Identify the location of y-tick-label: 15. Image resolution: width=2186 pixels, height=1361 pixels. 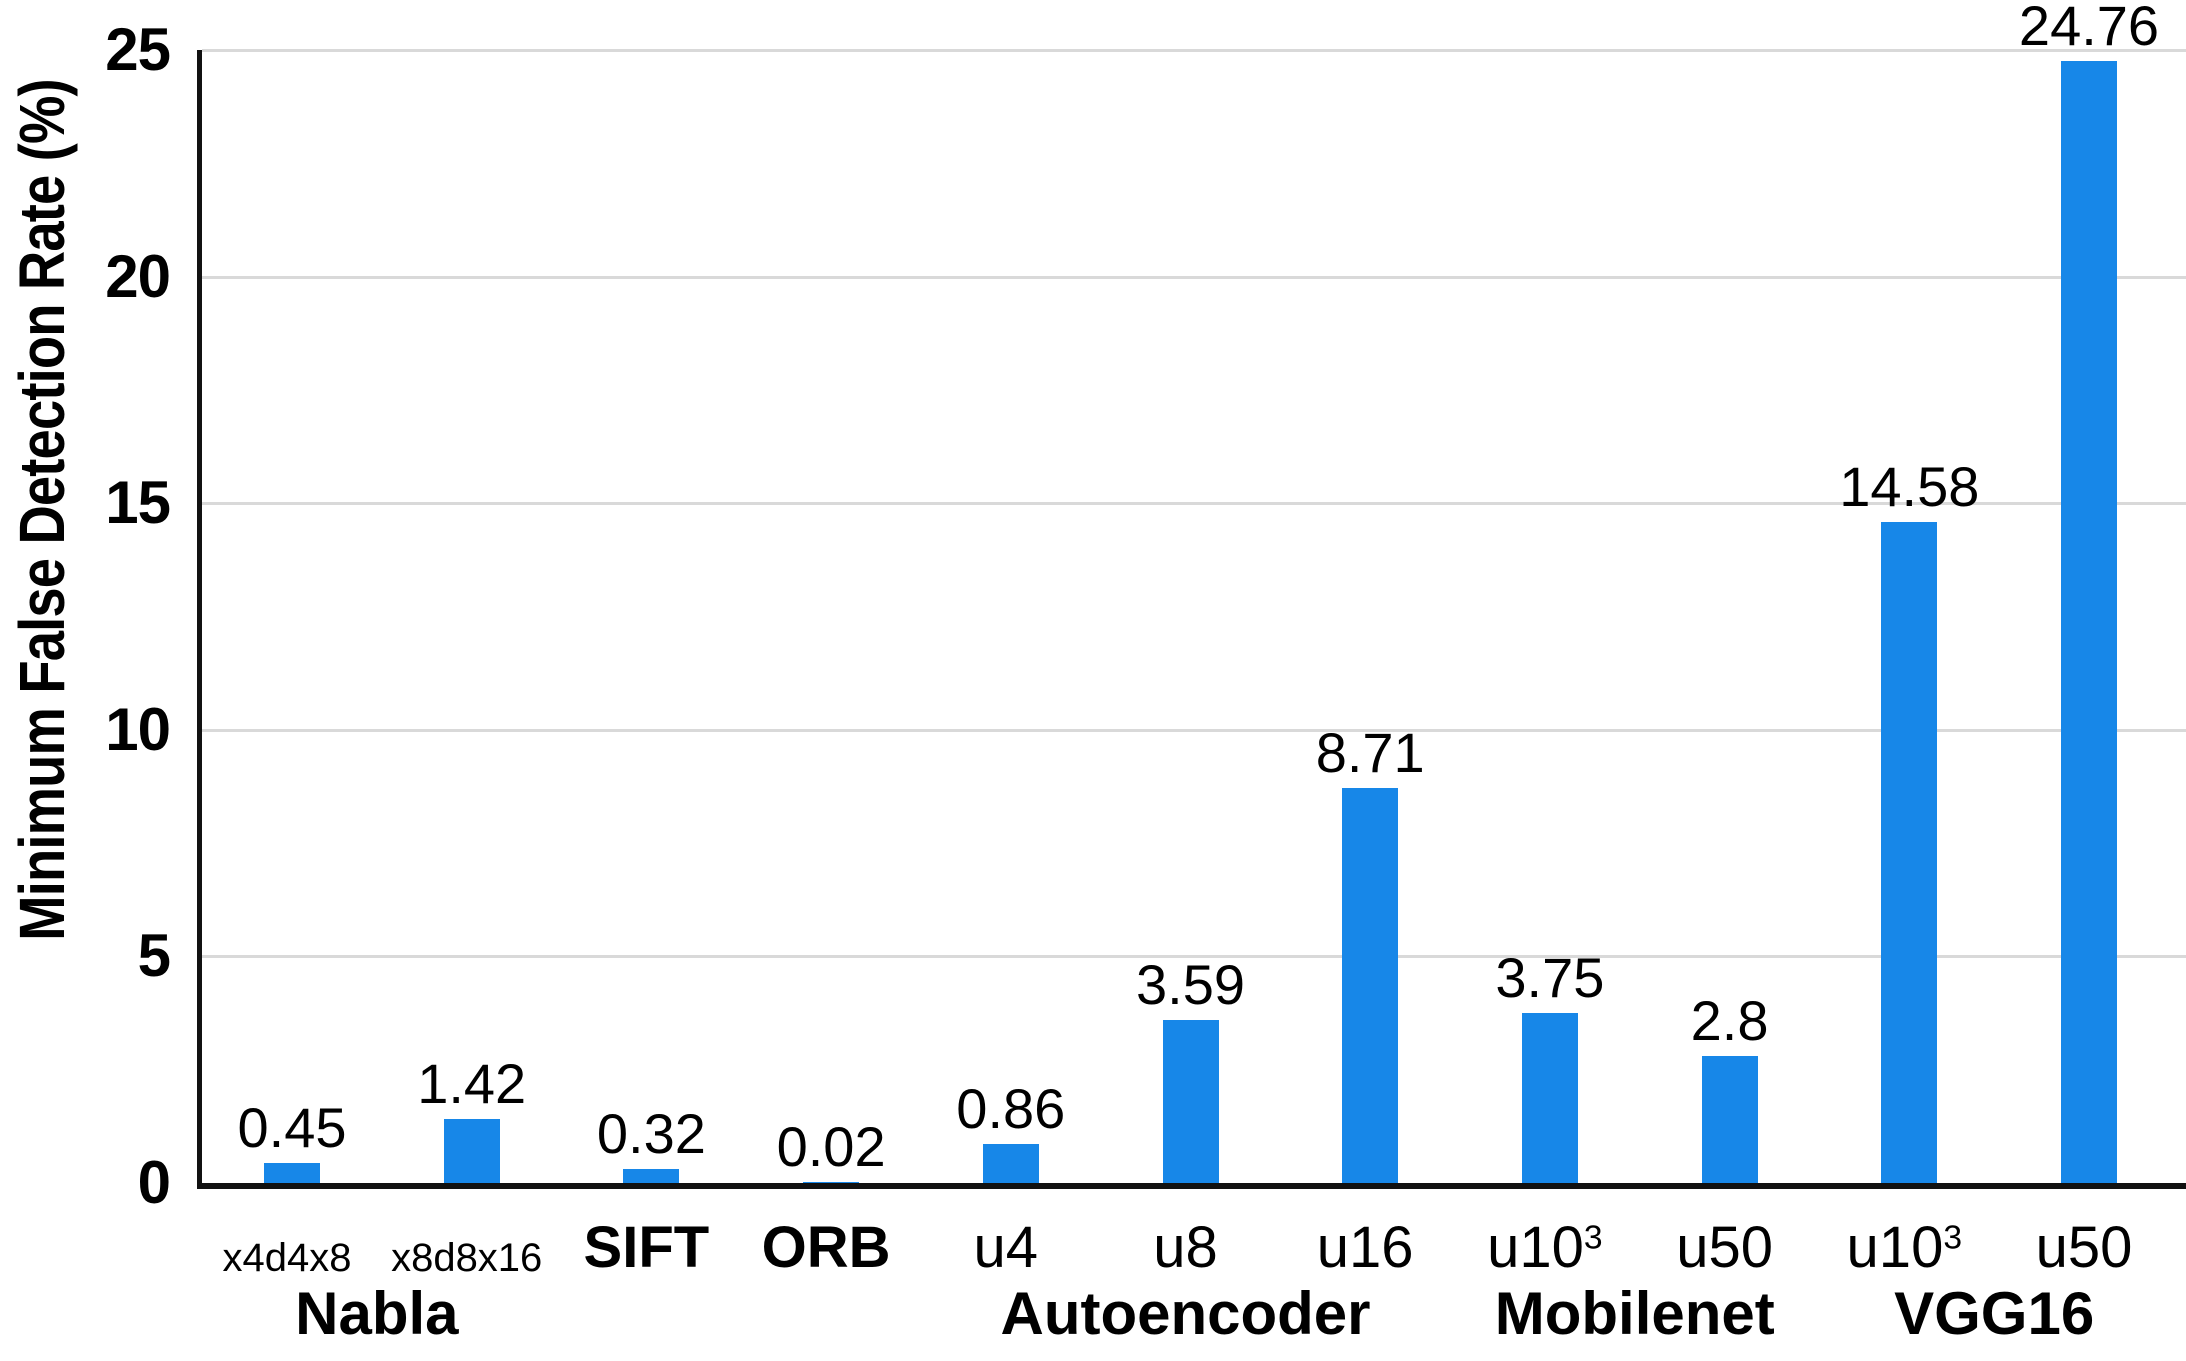
(138, 503).